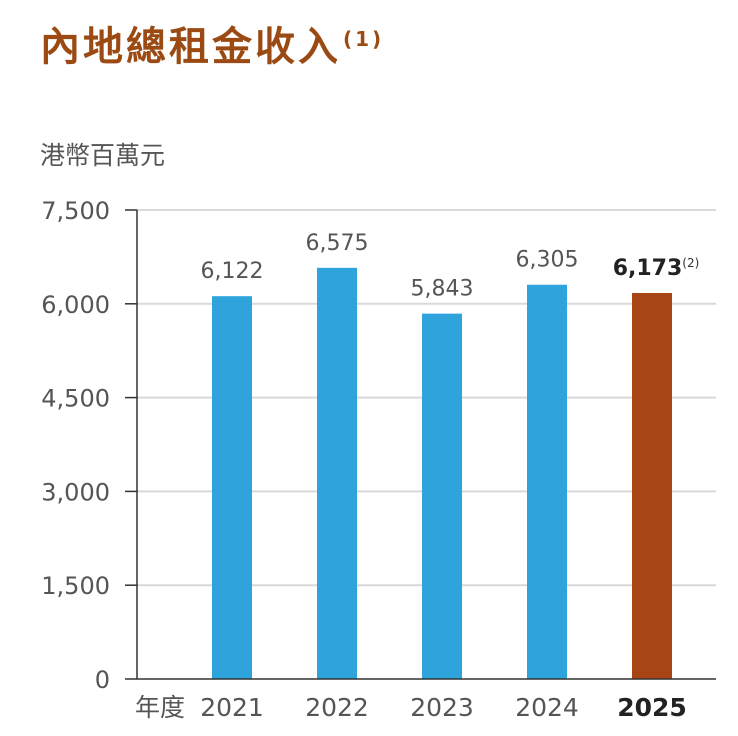 The height and width of the screenshot is (736, 738). Describe the element at coordinates (648, 268) in the screenshot. I see `bar-value-text: 6,173` at that location.